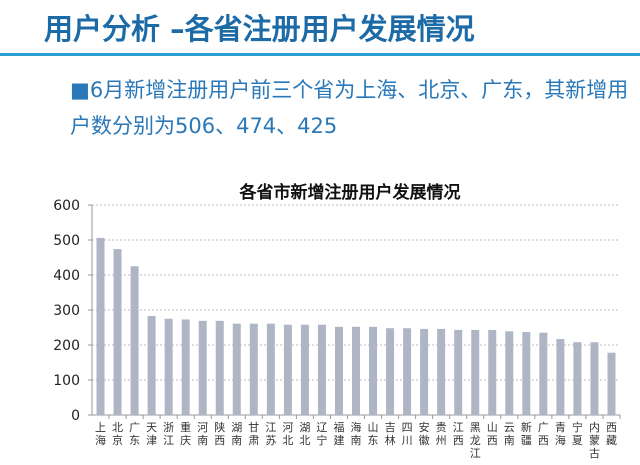 The height and width of the screenshot is (465, 640). I want to click on x-tick-label: 广东, so click(134, 434).